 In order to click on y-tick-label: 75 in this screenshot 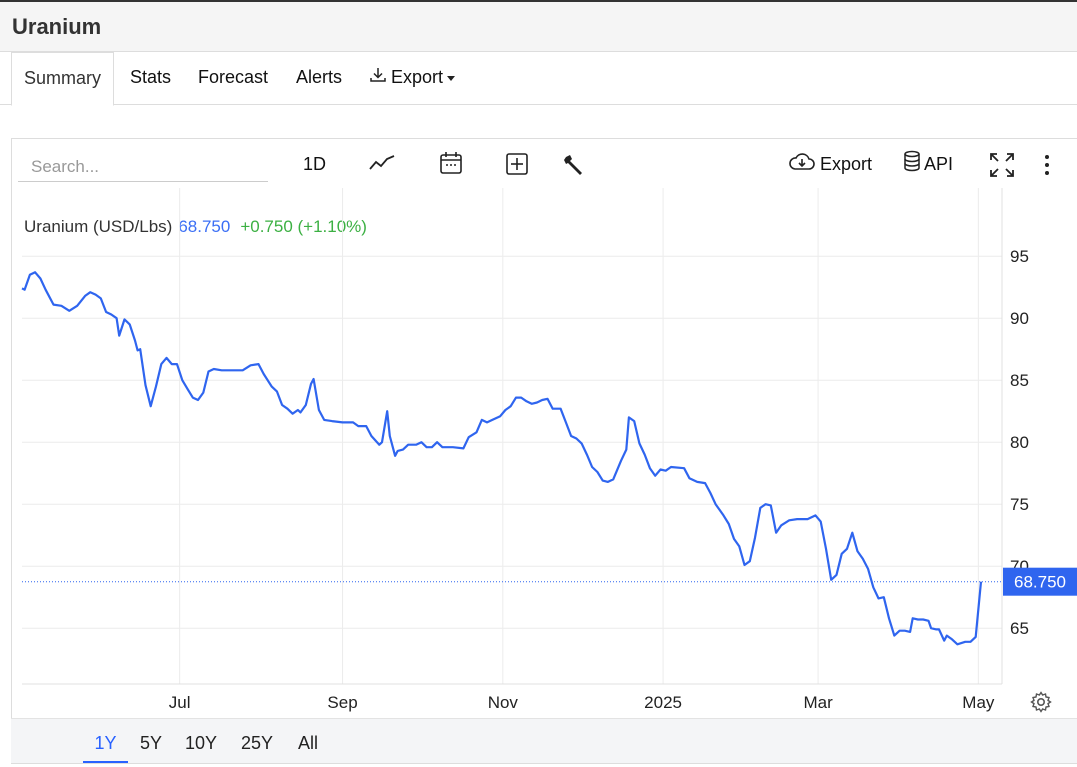, I will do `click(1019, 504)`.